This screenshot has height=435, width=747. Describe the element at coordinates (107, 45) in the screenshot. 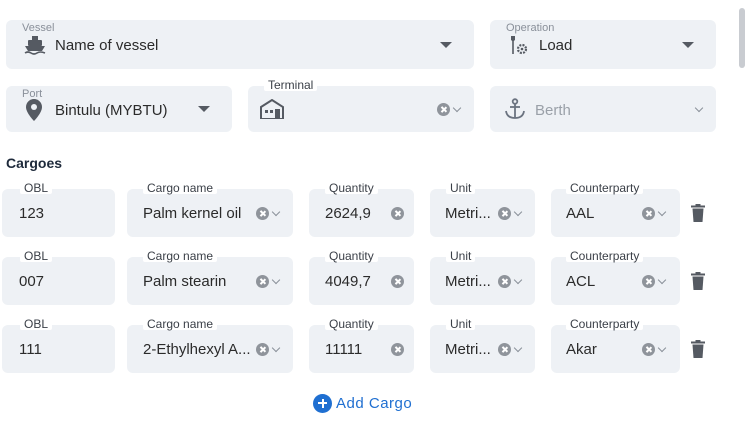

I see `vessel-value: Name of vessel` at that location.